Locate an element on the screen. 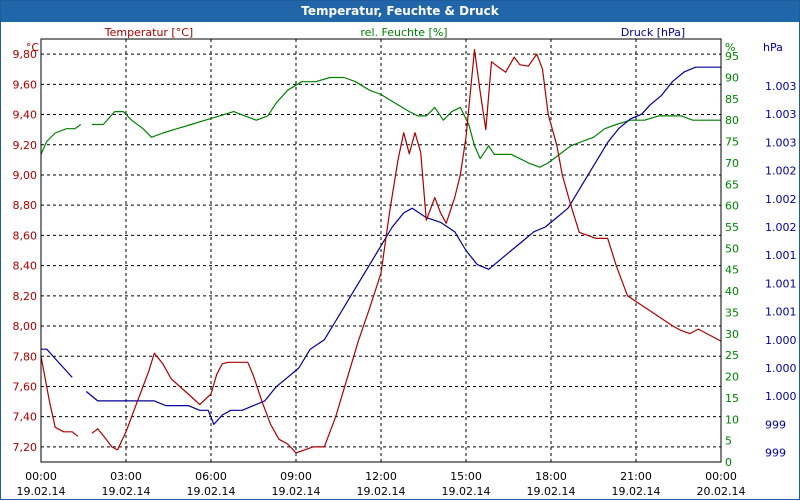  humidity-tick-label: 60 is located at coordinates (732, 206).